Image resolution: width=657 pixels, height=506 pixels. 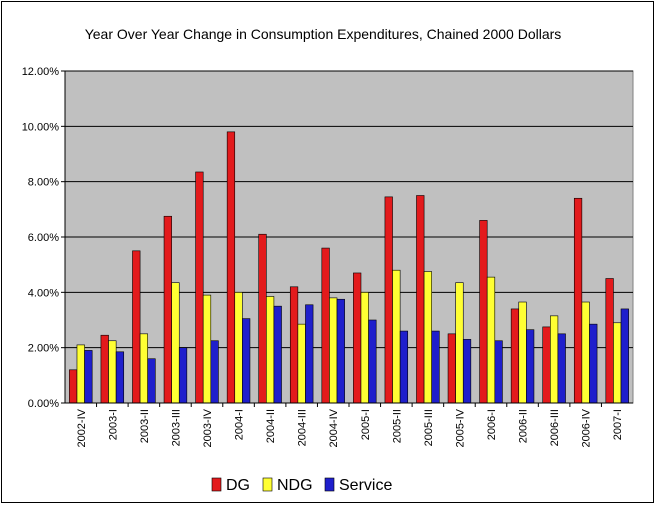 I want to click on bar-service-2006-iii, so click(x=561, y=368).